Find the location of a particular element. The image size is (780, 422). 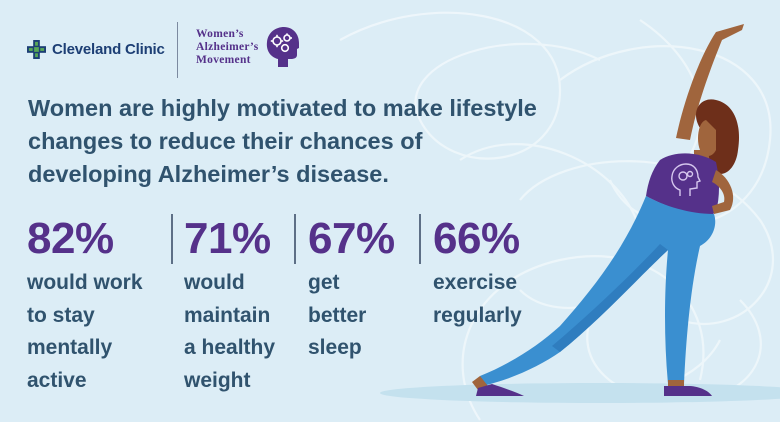

wam-line-2: Alzheimer’s is located at coordinates (227, 46).